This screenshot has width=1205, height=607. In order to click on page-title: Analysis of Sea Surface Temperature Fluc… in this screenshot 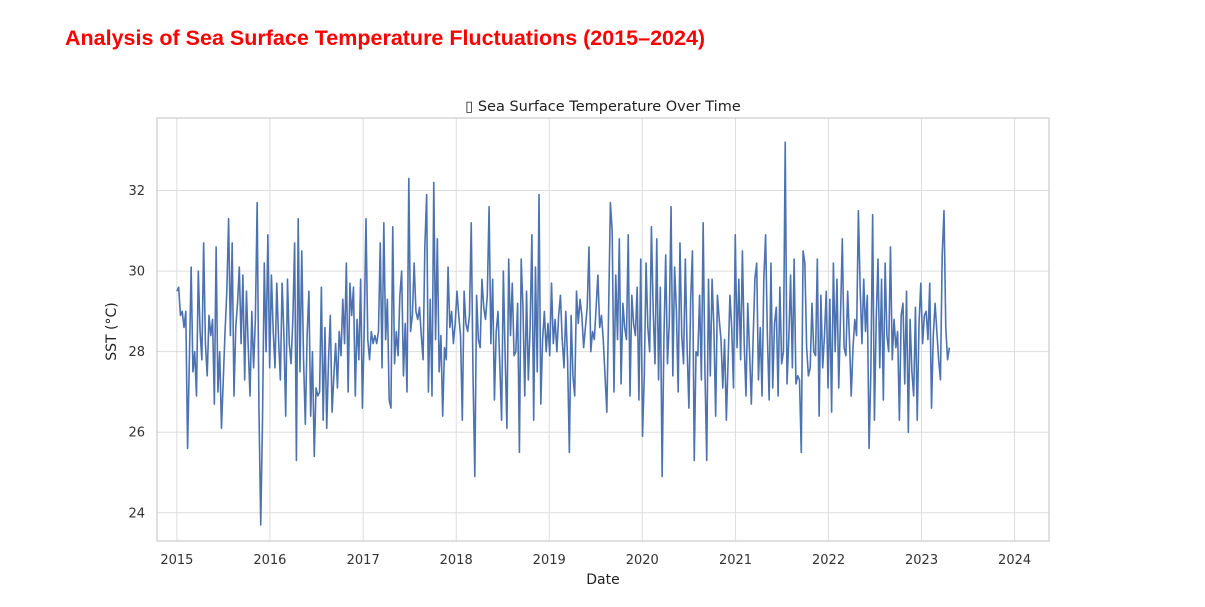, I will do `click(385, 38)`.